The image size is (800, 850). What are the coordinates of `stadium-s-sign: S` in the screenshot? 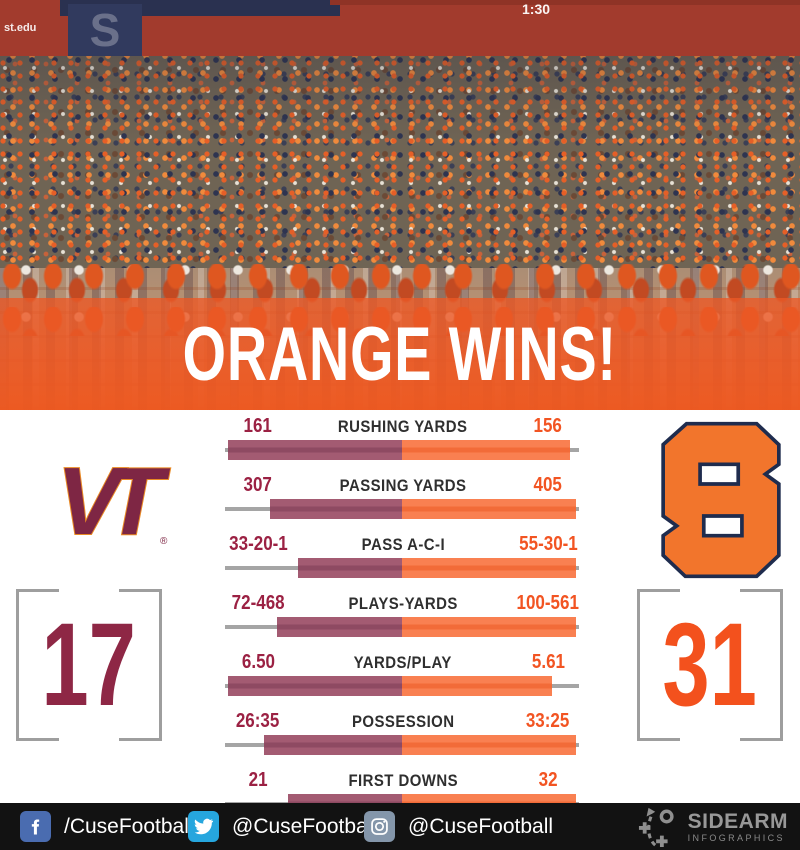 It's located at (105, 30).